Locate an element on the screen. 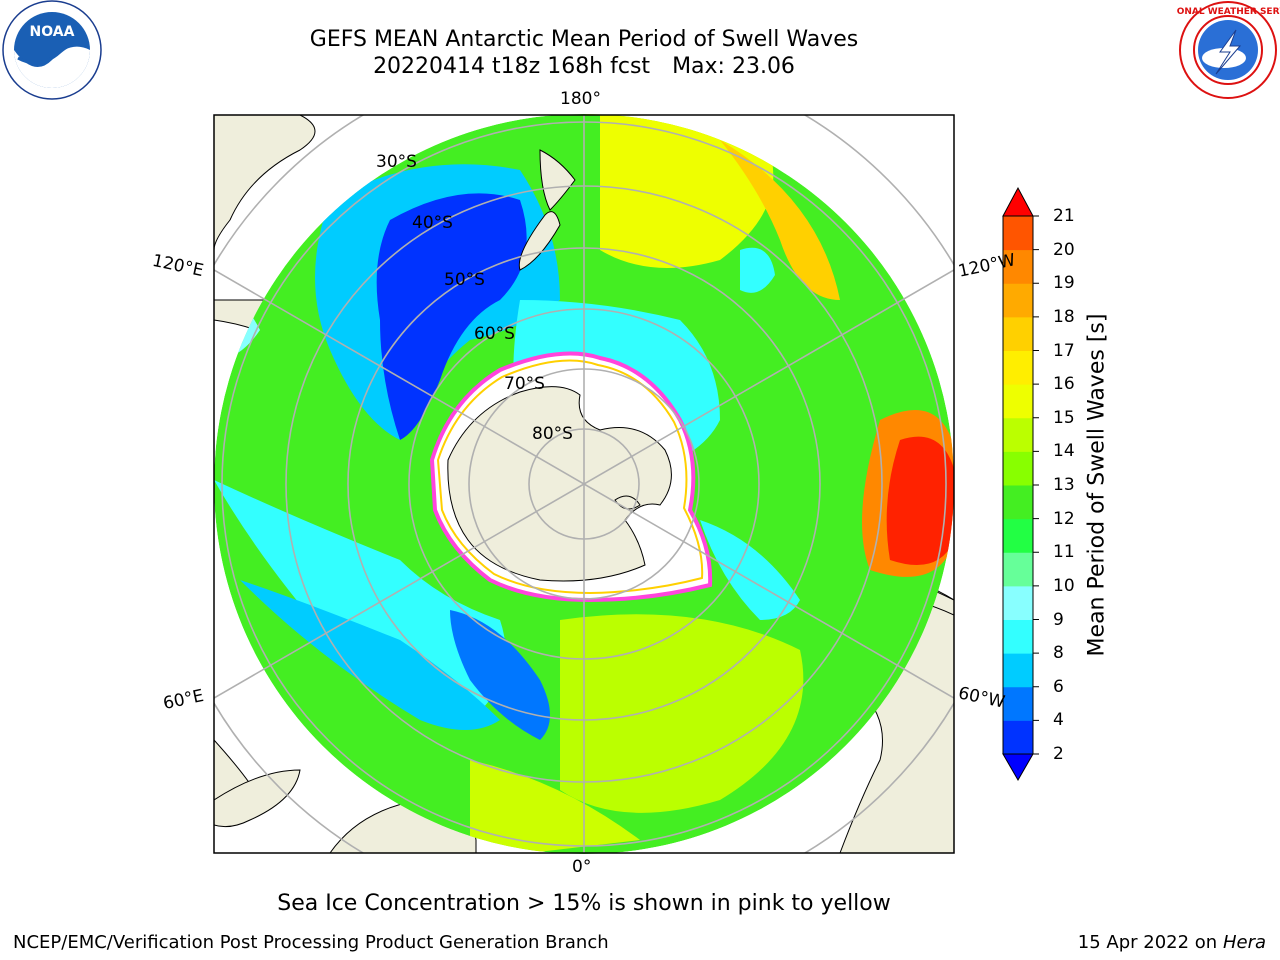 This screenshot has width=1280, height=960. lon-label-180: 180° is located at coordinates (580, 99).